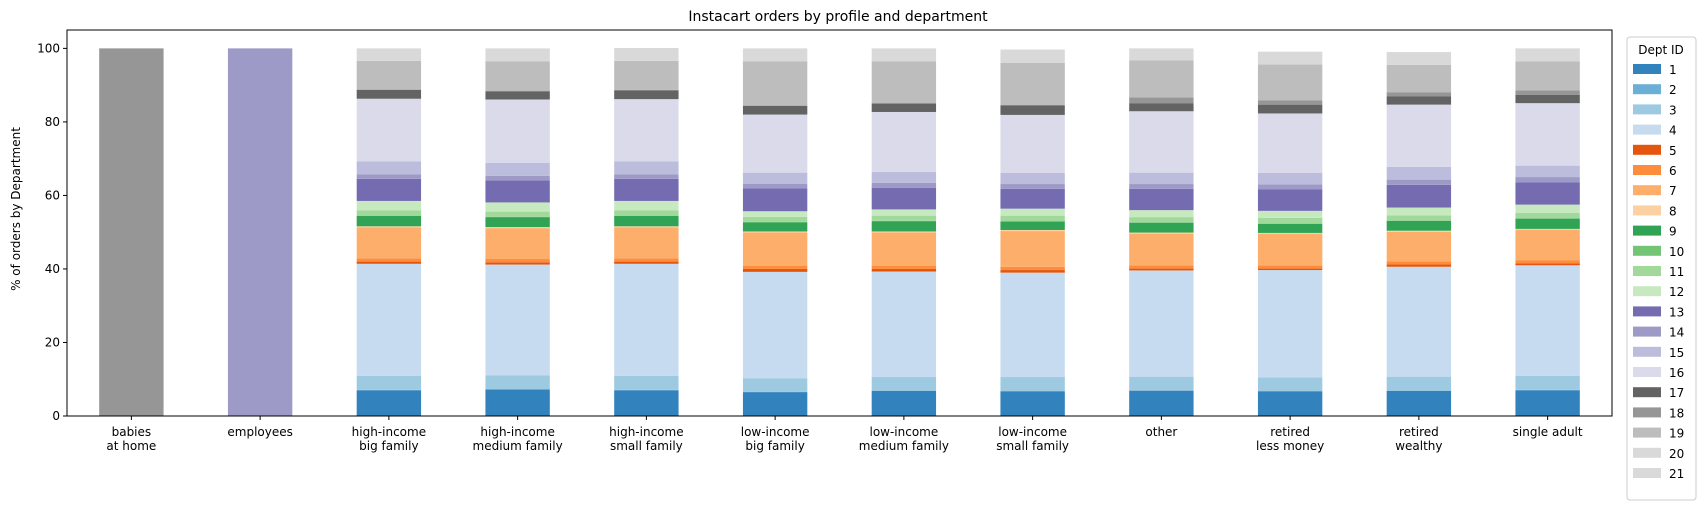  What do you see at coordinates (774, 446) in the screenshot?
I see `x-tick-label-line: big family` at bounding box center [774, 446].